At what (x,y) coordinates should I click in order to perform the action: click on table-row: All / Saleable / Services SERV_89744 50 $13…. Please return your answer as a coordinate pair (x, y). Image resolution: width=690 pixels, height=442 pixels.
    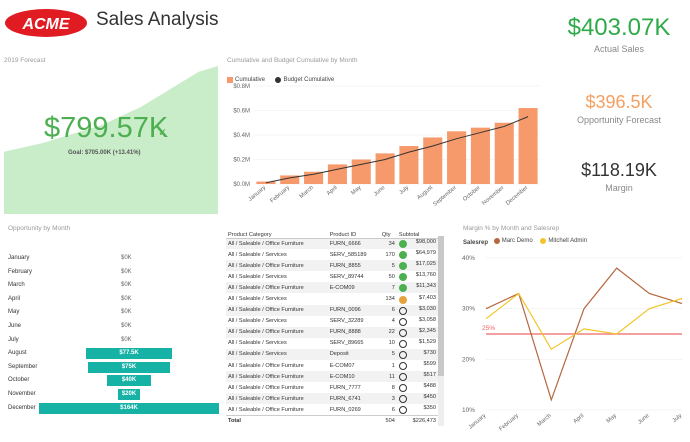
    Looking at the image, I should click on (332, 276).